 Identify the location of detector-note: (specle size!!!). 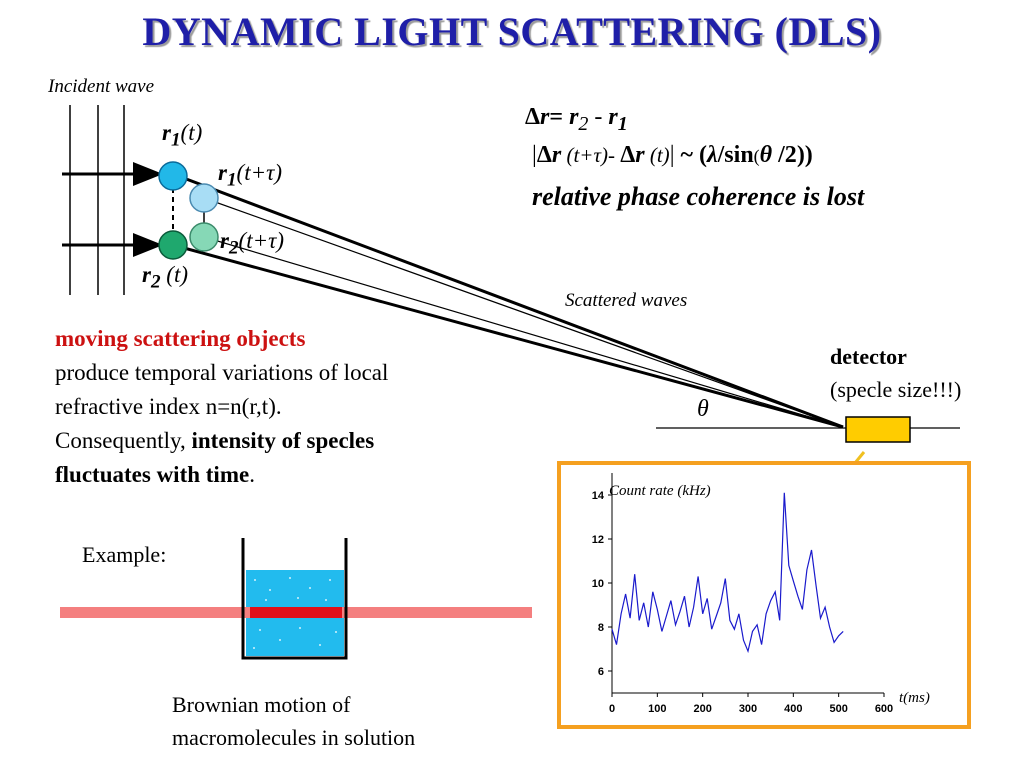
(896, 389).